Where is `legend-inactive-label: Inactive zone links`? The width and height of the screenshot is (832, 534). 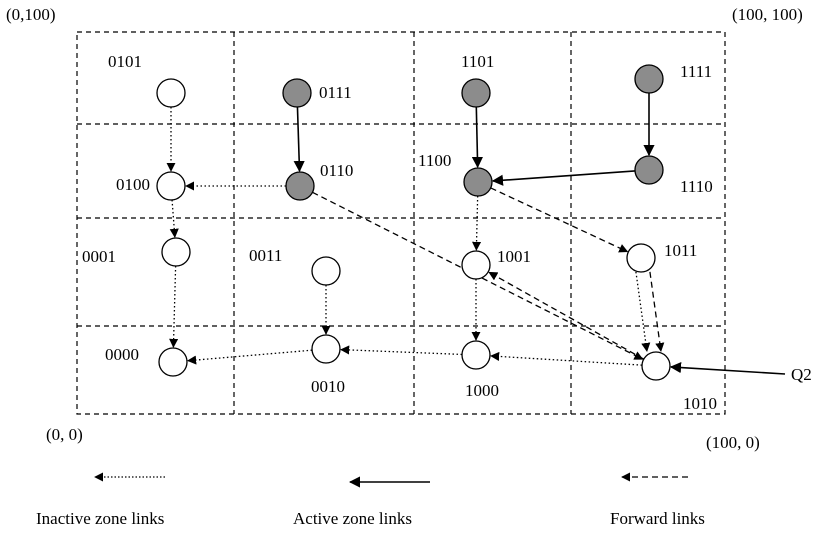
legend-inactive-label: Inactive zone links is located at coordinates (100, 518).